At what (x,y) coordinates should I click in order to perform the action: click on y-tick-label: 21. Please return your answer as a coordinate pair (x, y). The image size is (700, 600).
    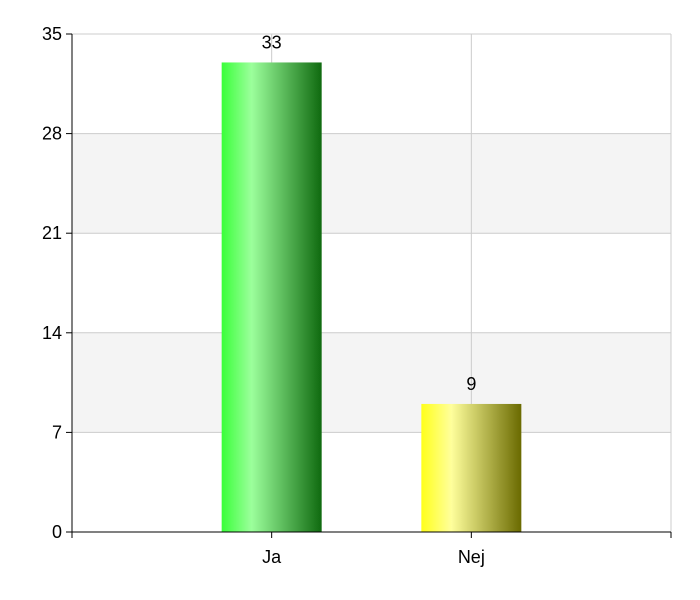
    Looking at the image, I should click on (52, 233).